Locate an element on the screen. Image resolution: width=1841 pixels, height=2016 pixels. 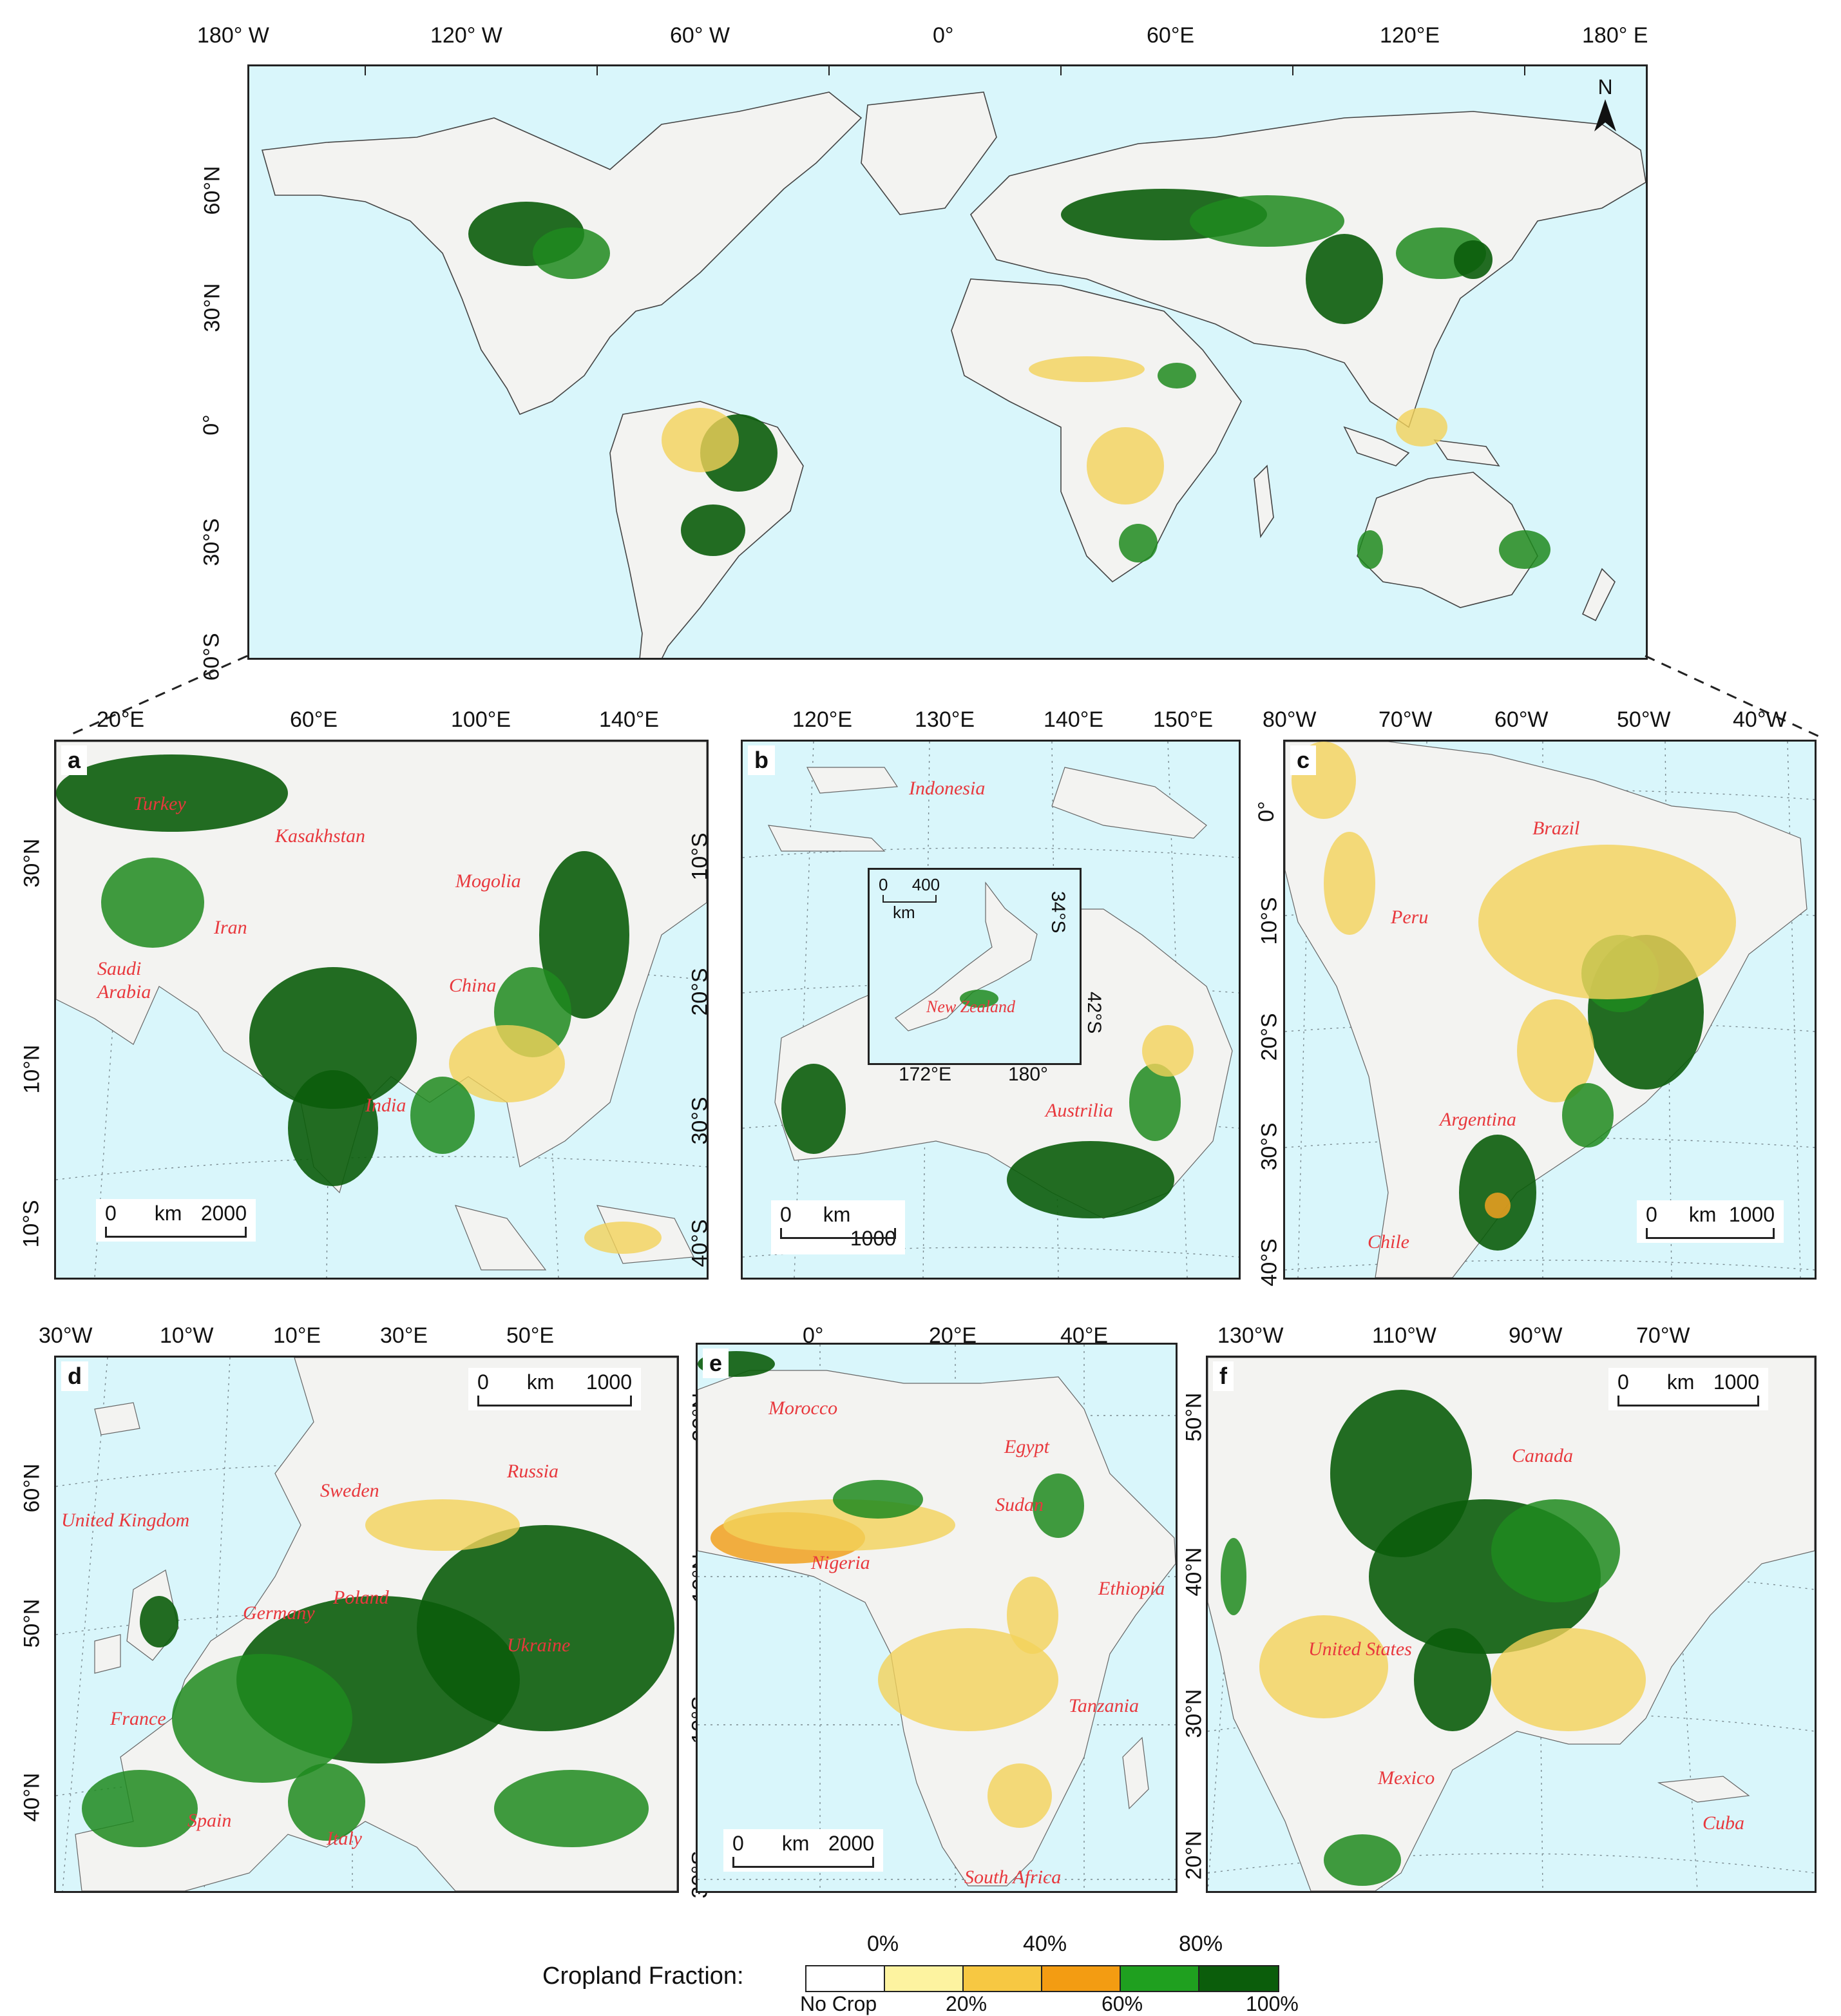
inset-scale-unit: km is located at coordinates (904, 912).